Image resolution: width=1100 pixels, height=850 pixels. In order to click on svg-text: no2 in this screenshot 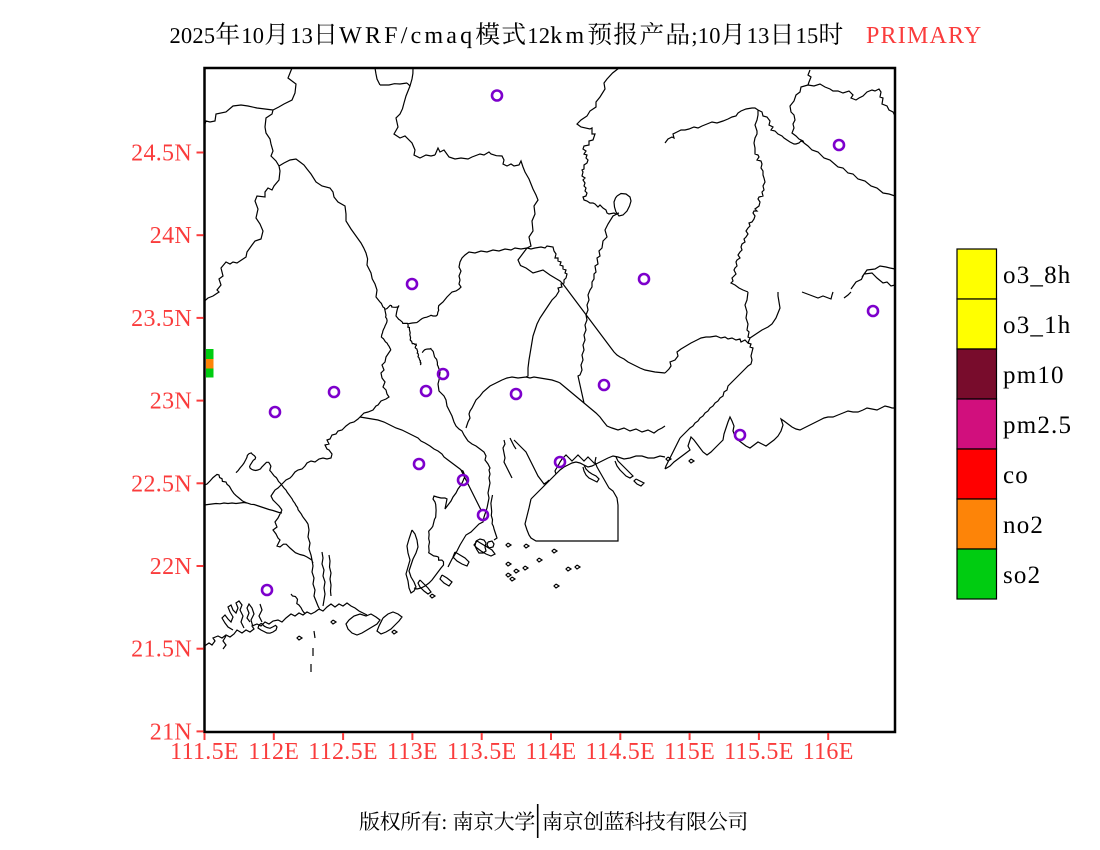, I will do `click(1023, 525)`.